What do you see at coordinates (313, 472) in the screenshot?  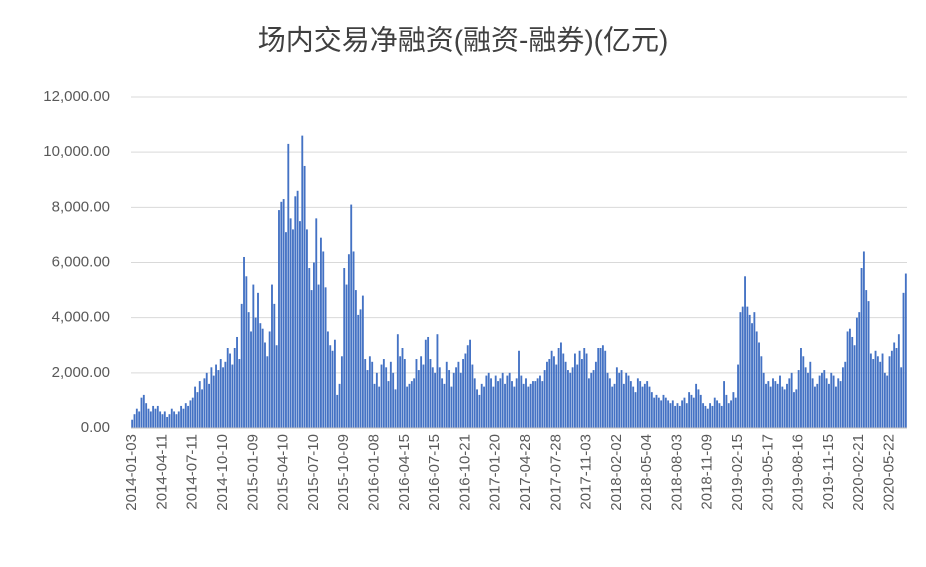 I see `x-tick-label: 2015-07-10` at bounding box center [313, 472].